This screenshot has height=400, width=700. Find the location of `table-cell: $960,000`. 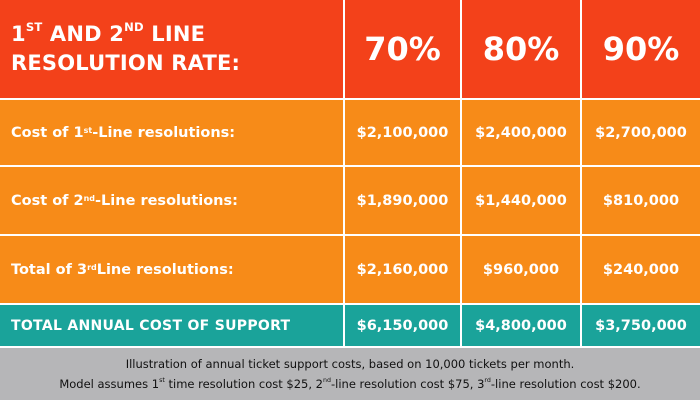

table-cell: $960,000 is located at coordinates (521, 269).